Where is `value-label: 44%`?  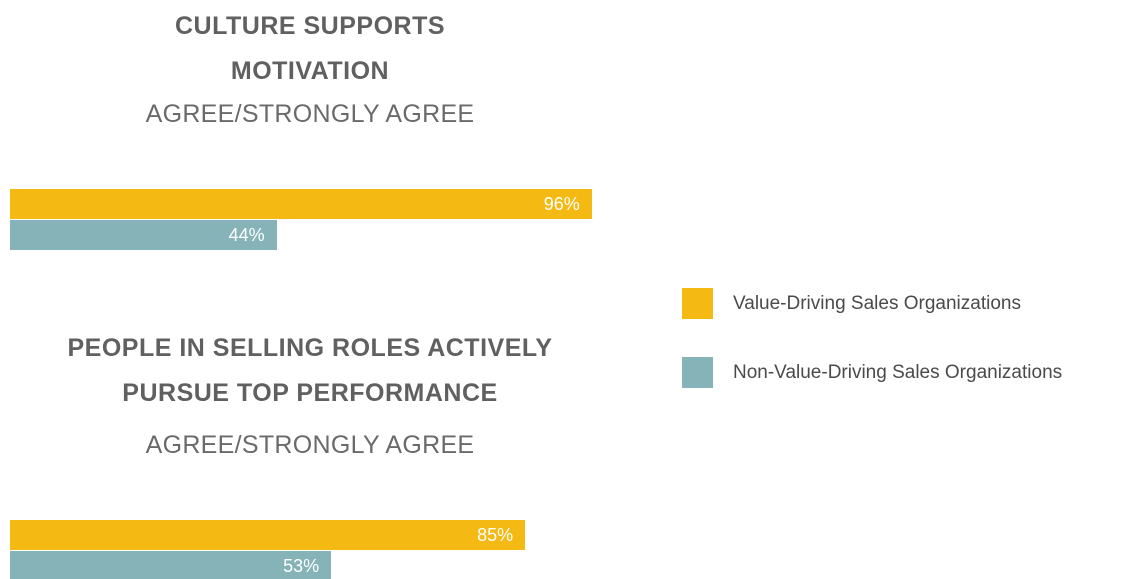
value-label: 44% is located at coordinates (246, 235).